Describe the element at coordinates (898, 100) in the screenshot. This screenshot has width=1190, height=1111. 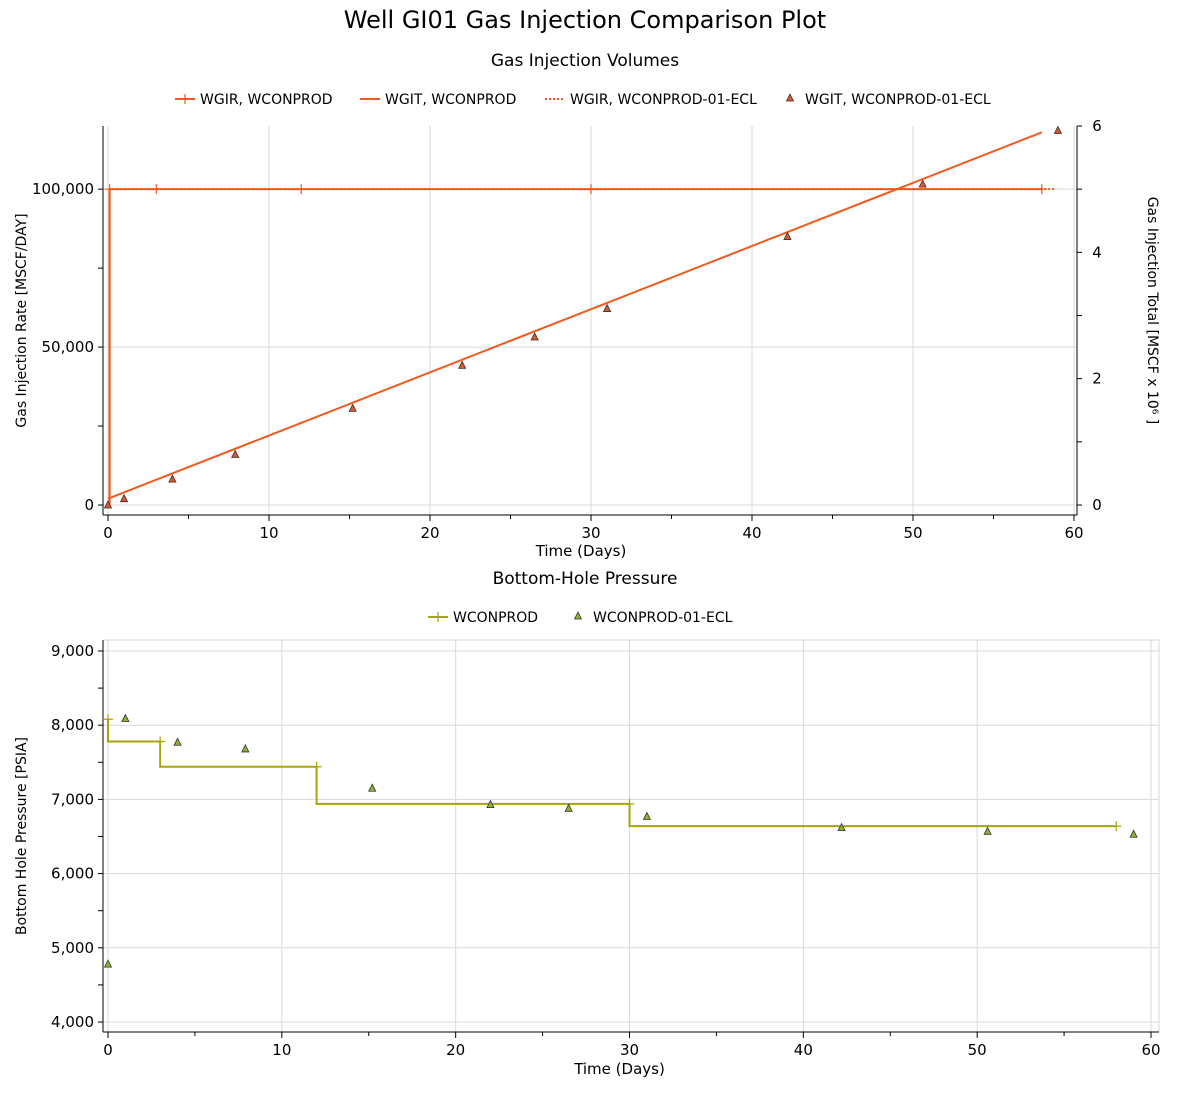
I see `chart1-legend-4-label: WGIT, WCONPROD-01-ECL` at that location.